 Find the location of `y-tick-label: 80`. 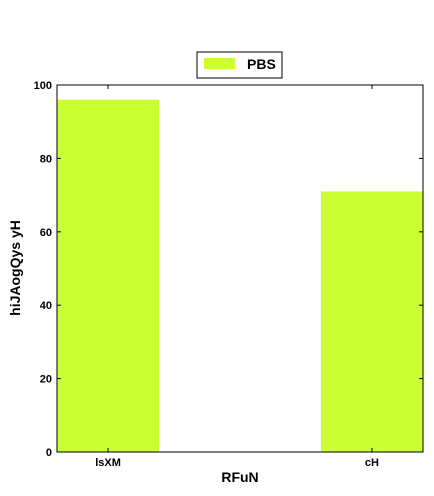

y-tick-label: 80 is located at coordinates (46, 159).